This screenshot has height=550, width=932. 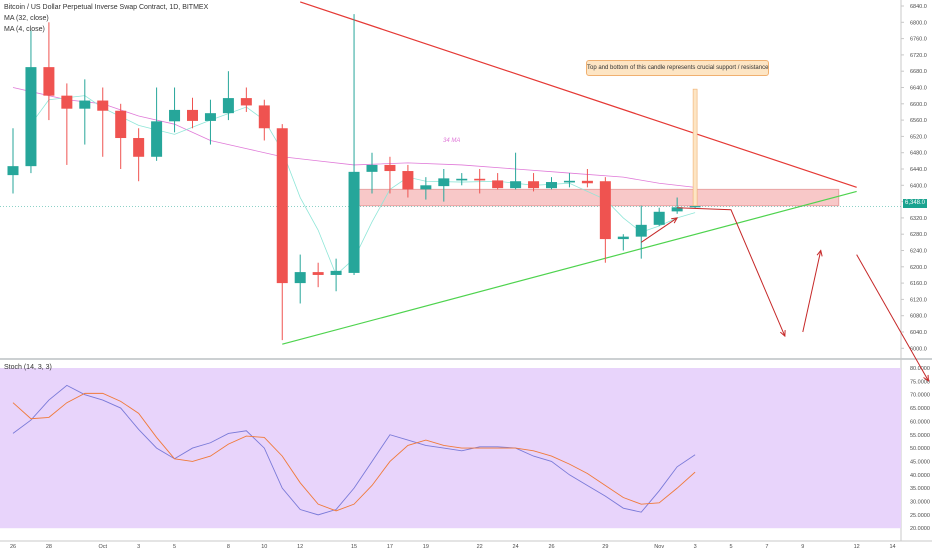 I want to click on price-tick-label: 6600.0, so click(x=918, y=105).